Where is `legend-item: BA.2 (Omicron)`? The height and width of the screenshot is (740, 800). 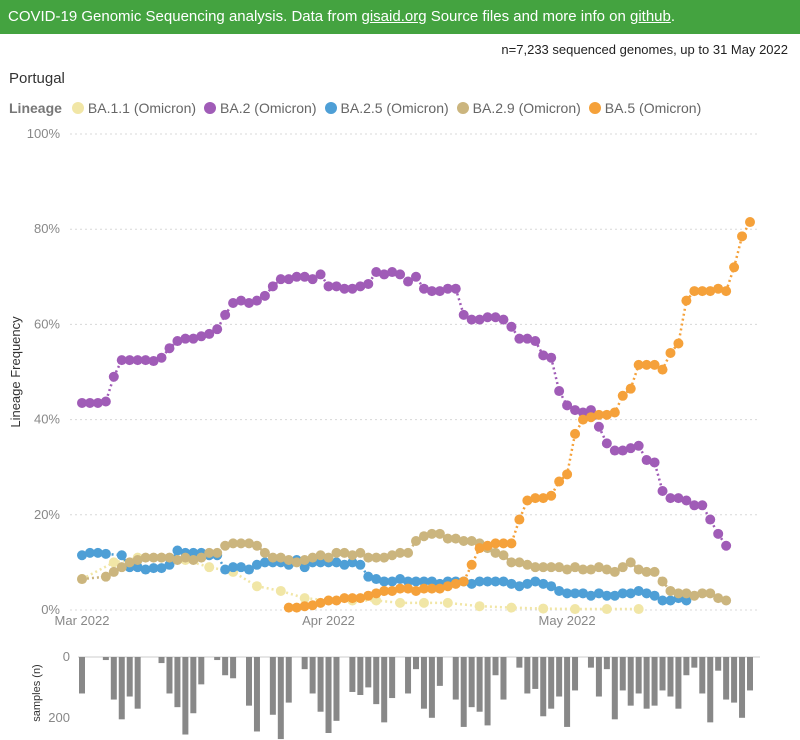
legend-item: BA.2 (Omicron) is located at coordinates (260, 108).